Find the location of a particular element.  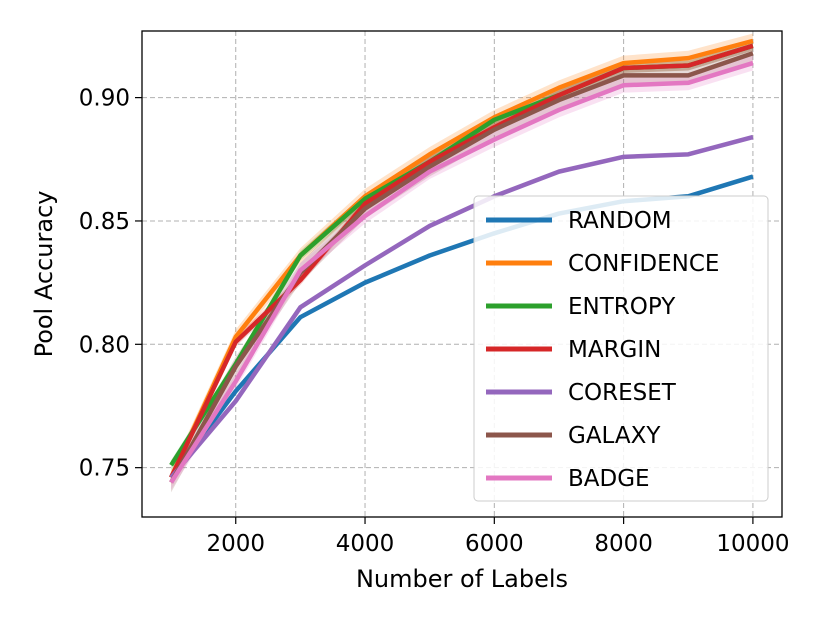

legend-label-galaxy: GALAXY is located at coordinates (614, 436).